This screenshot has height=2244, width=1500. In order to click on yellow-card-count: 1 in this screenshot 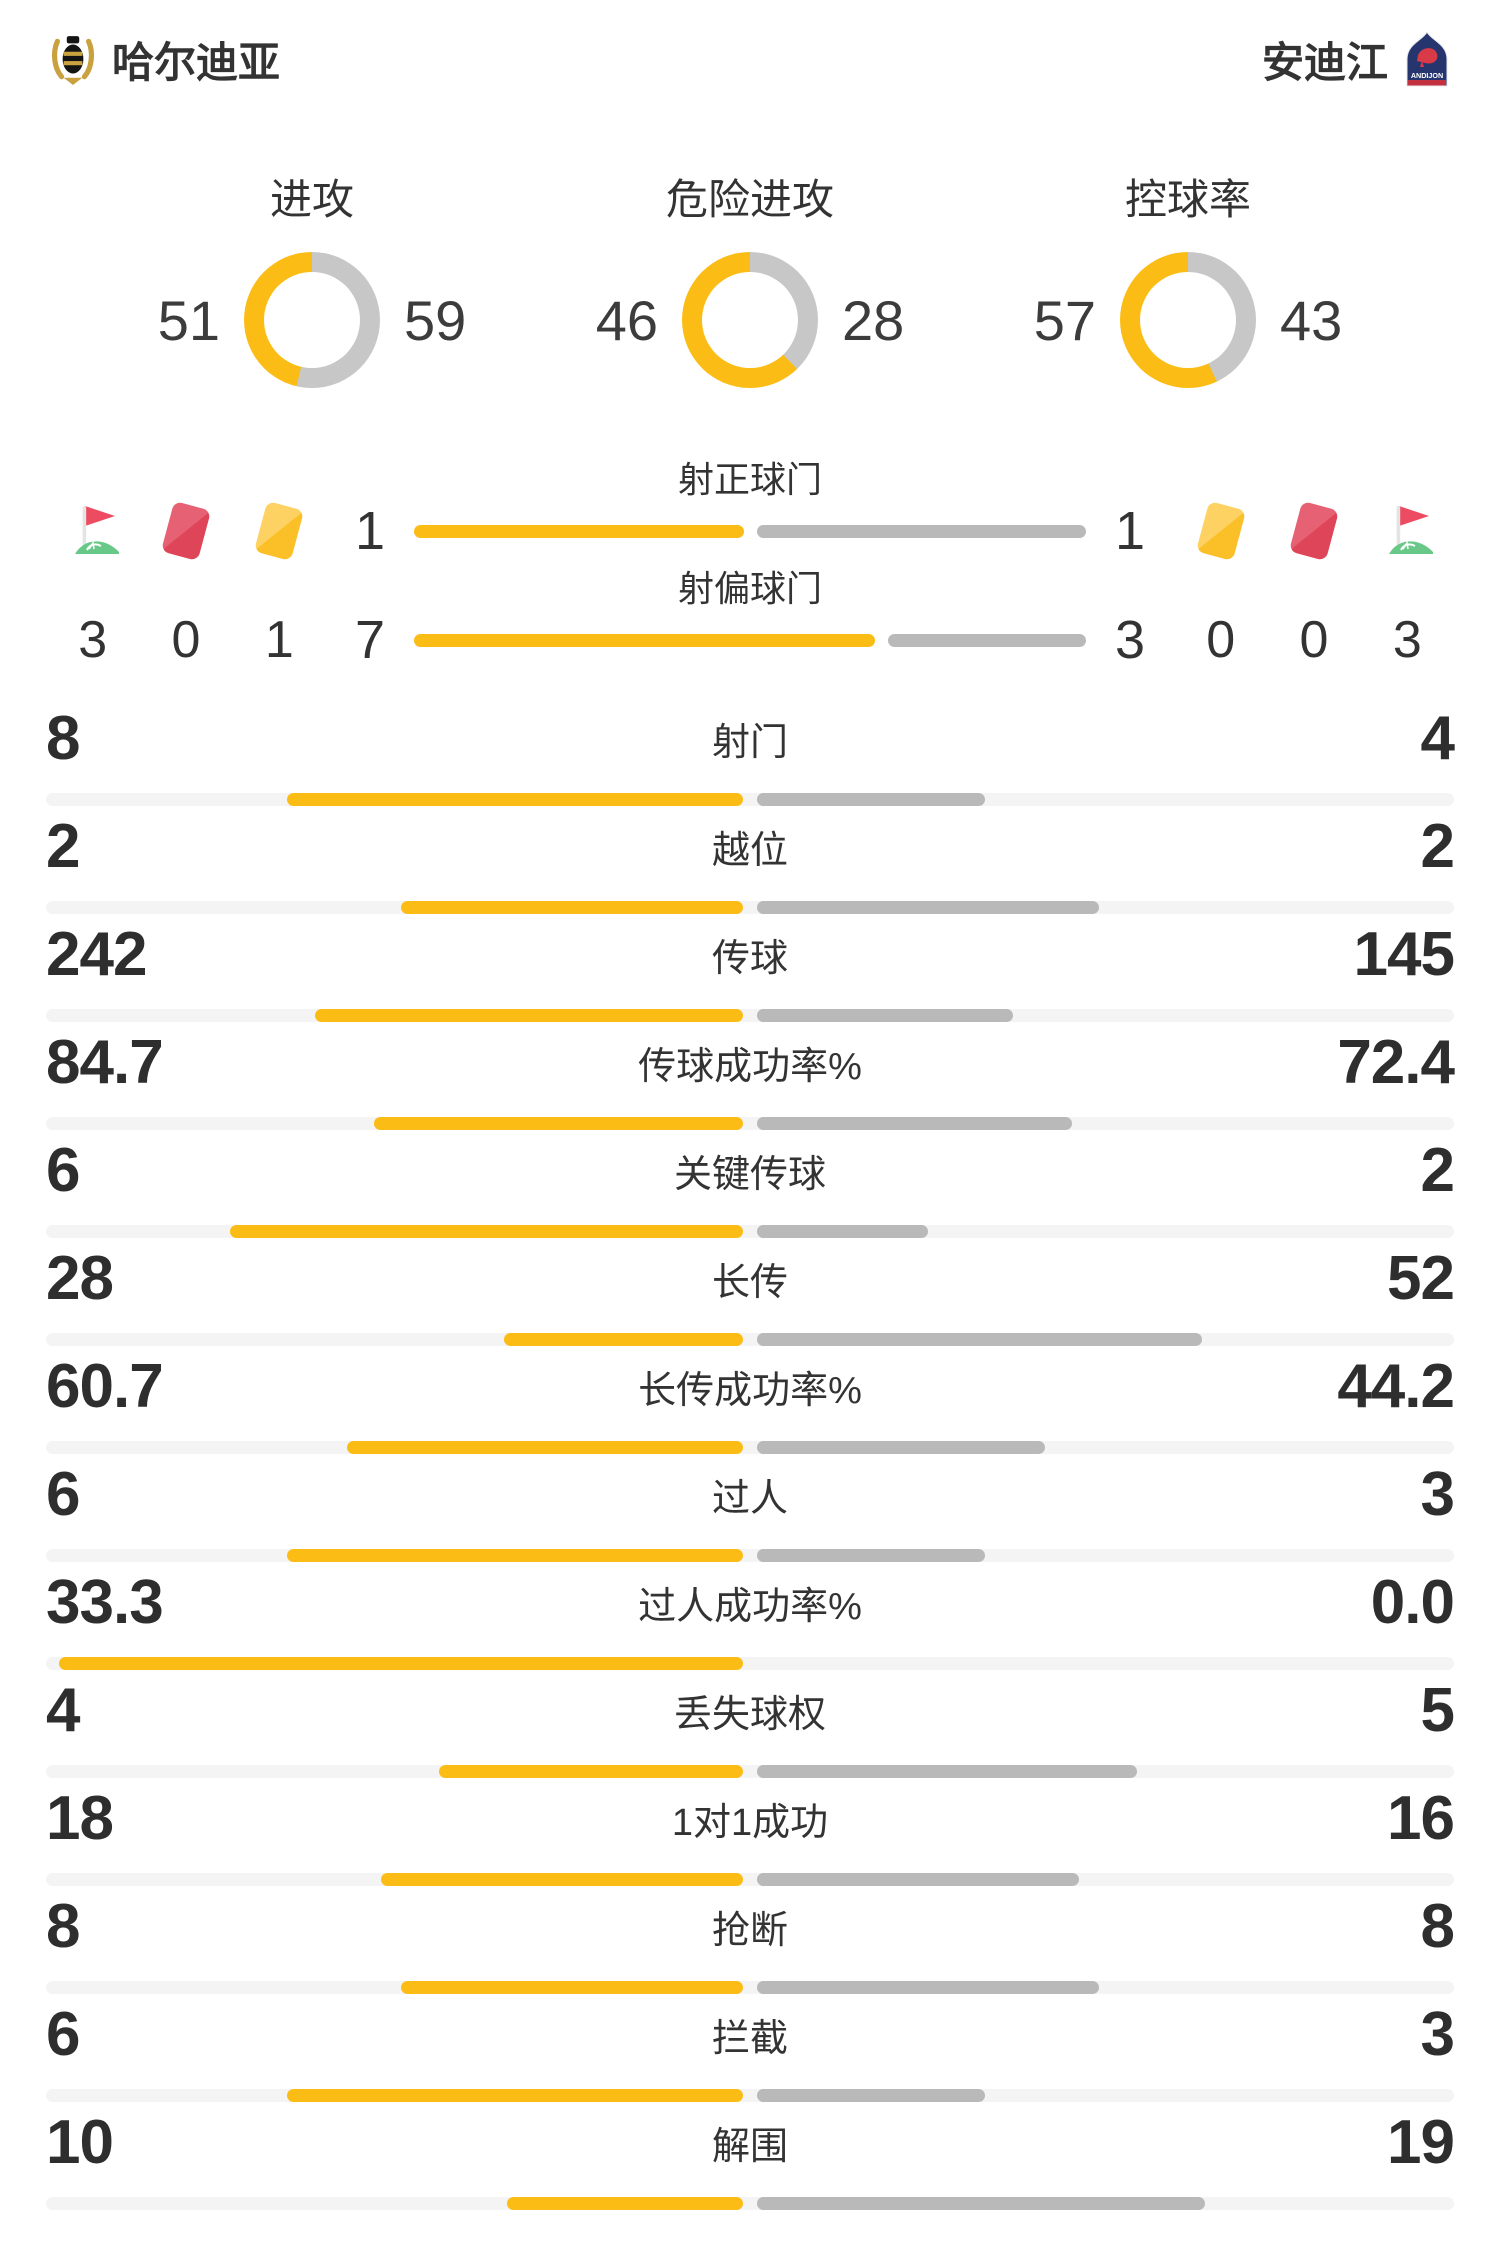, I will do `click(279, 640)`.